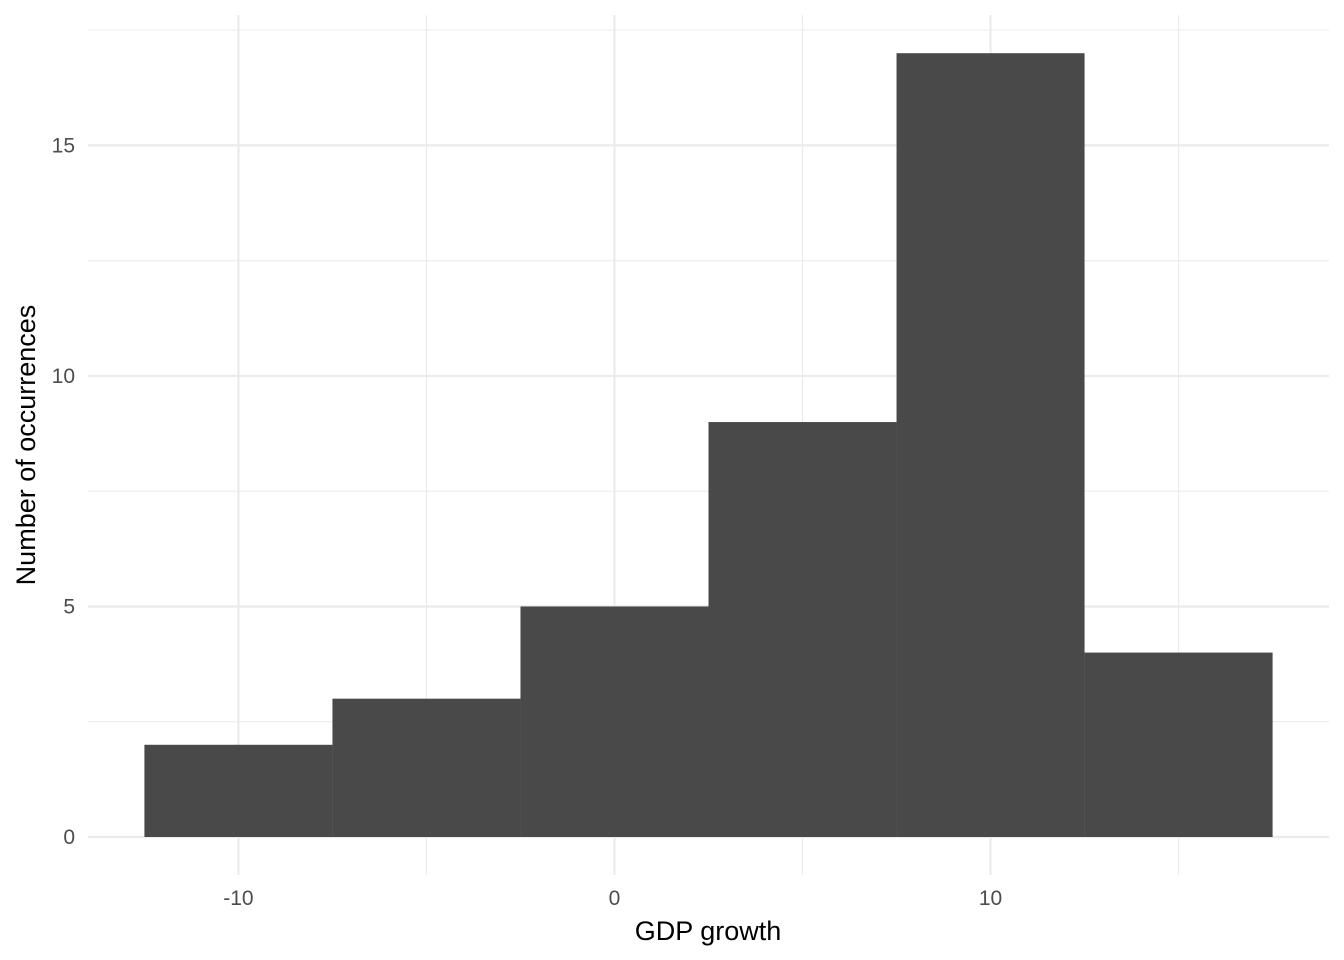 The height and width of the screenshot is (960, 1344). Describe the element at coordinates (69, 606) in the screenshot. I see `y-tick-label: 5` at that location.